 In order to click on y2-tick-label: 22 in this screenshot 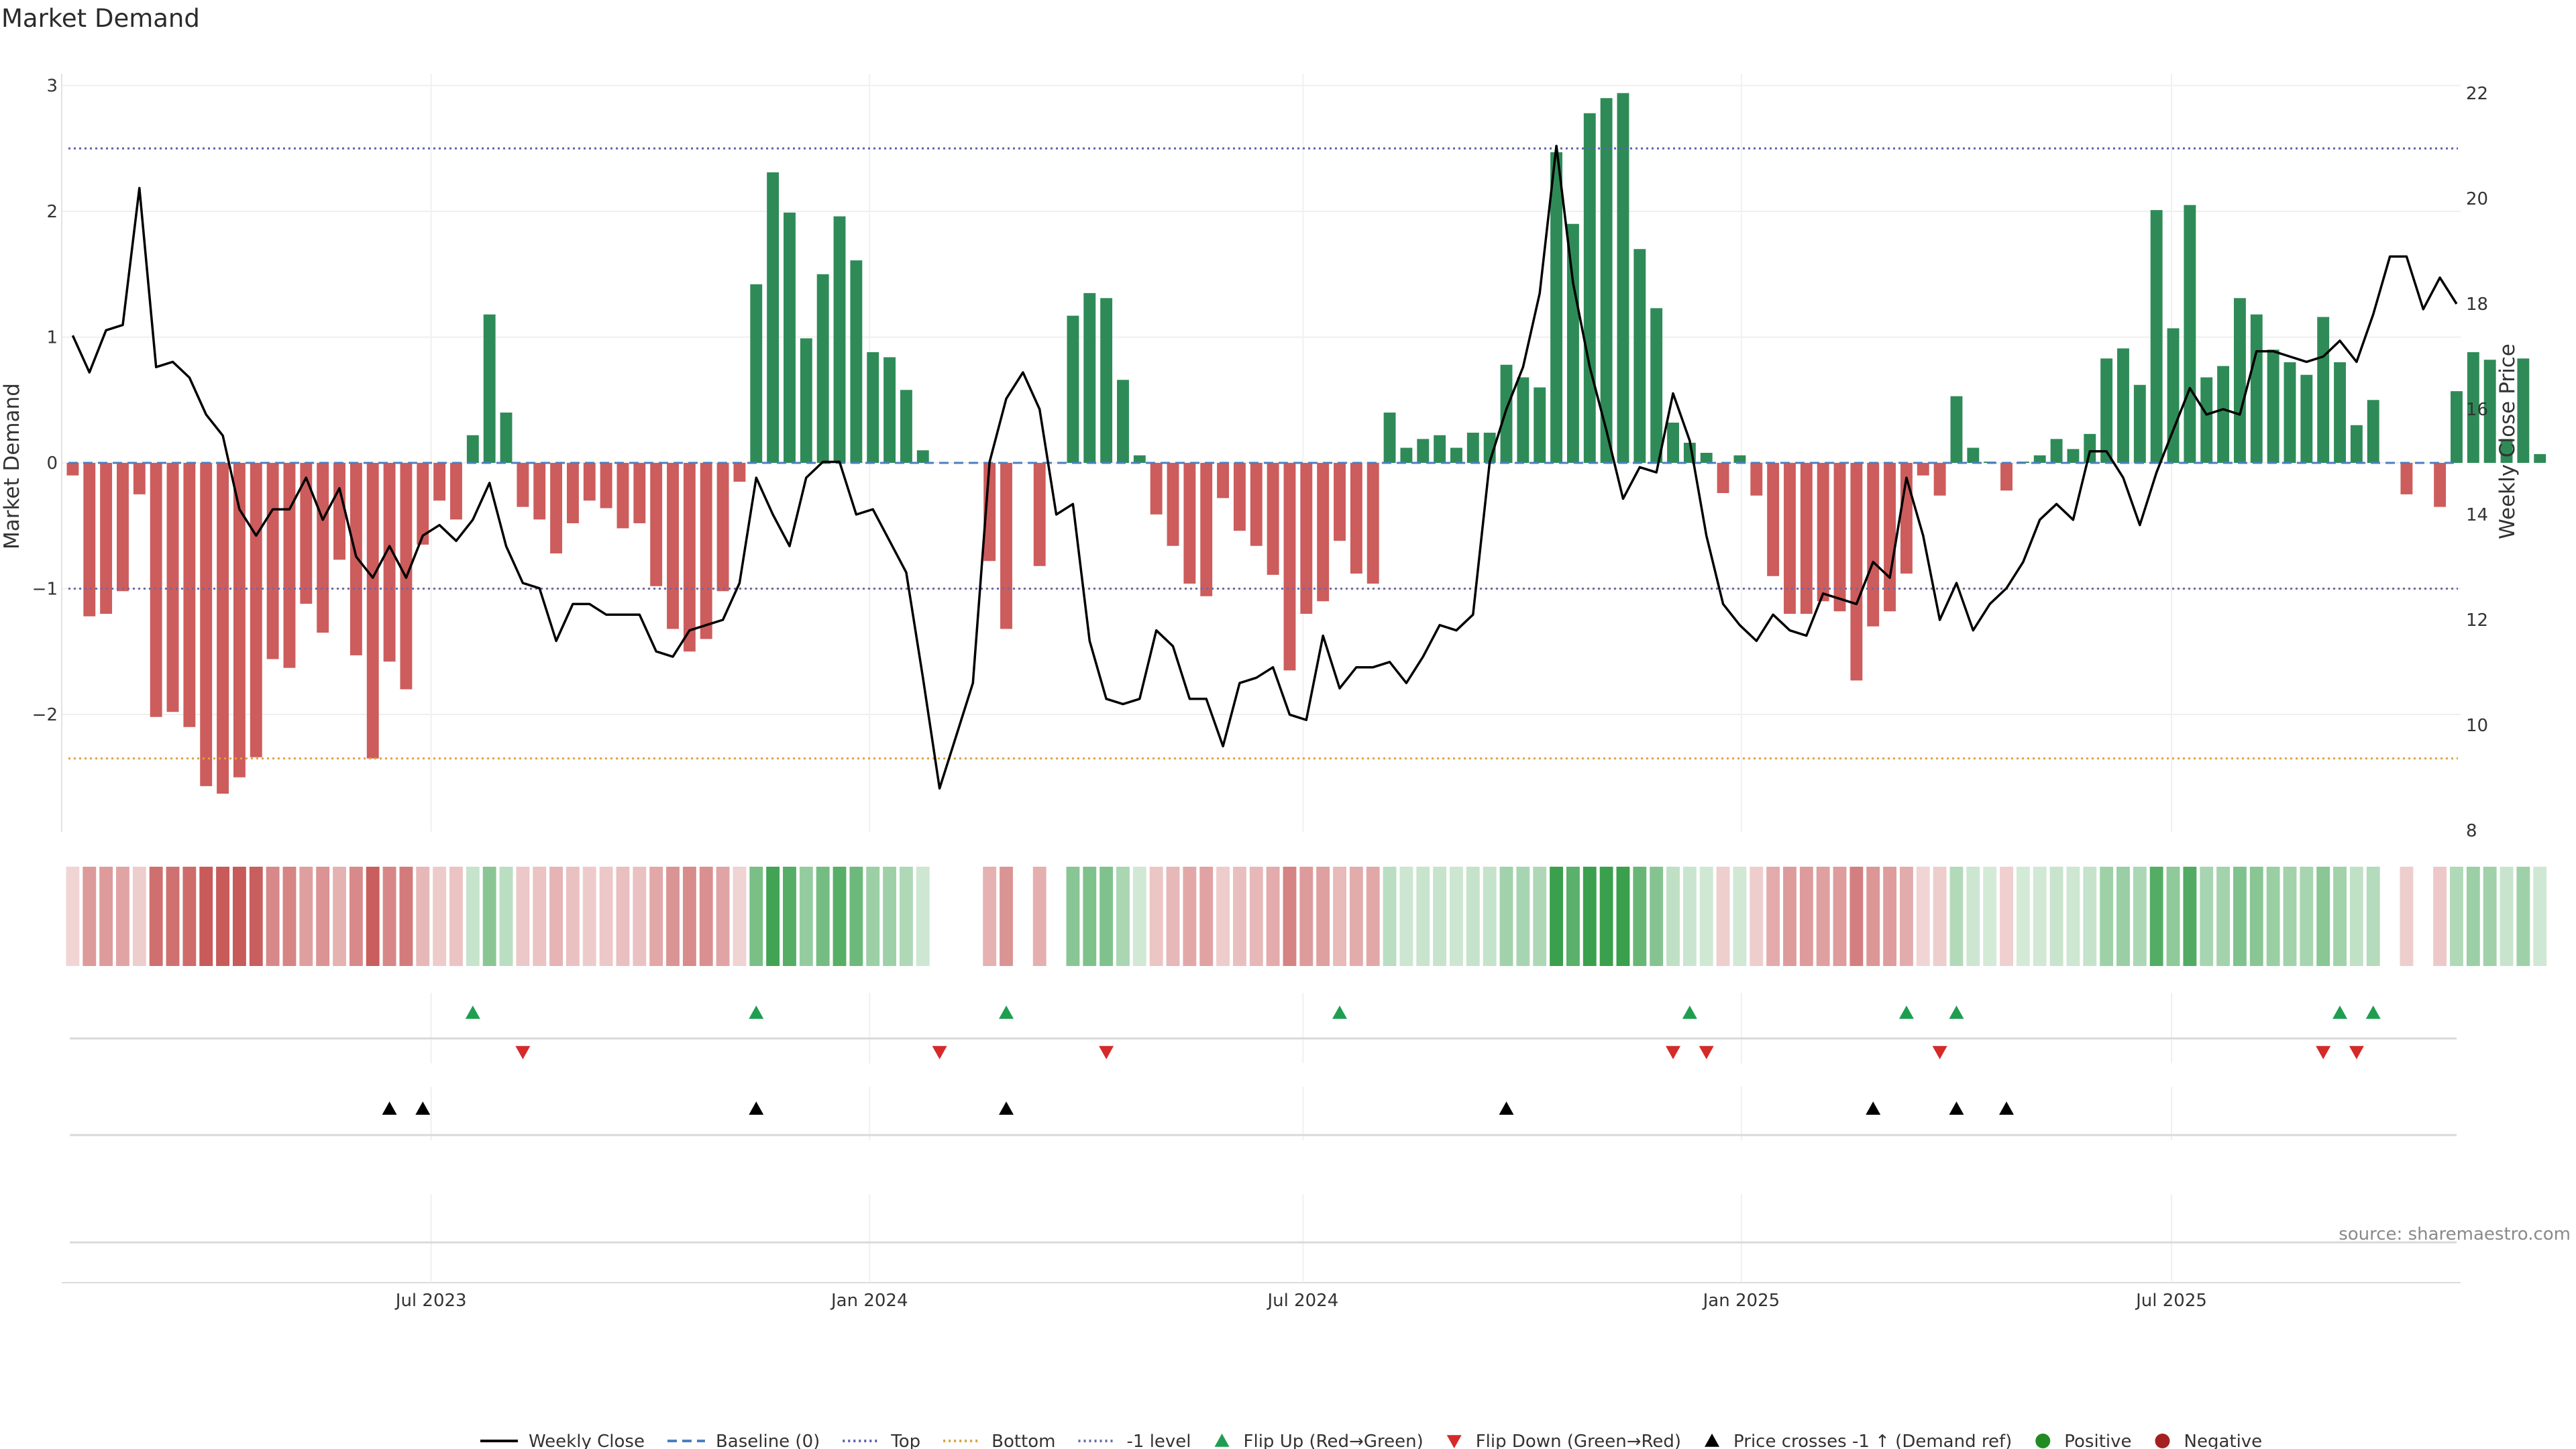, I will do `click(2477, 94)`.